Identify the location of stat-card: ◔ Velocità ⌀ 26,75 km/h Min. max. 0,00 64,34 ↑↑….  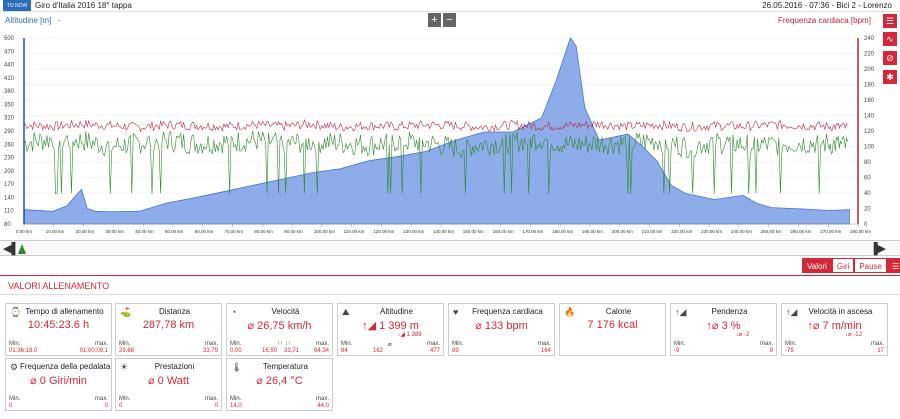
(279, 329).